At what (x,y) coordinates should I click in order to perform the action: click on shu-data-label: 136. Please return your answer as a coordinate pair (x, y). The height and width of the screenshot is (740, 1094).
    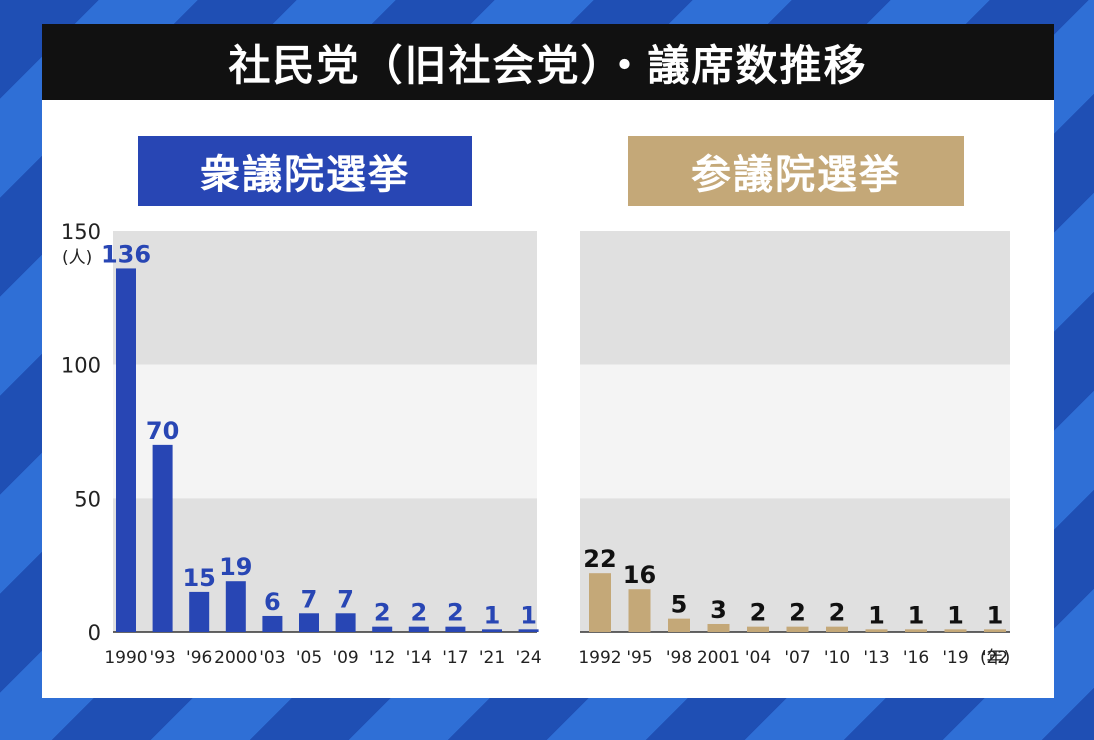
    Looking at the image, I should click on (126, 254).